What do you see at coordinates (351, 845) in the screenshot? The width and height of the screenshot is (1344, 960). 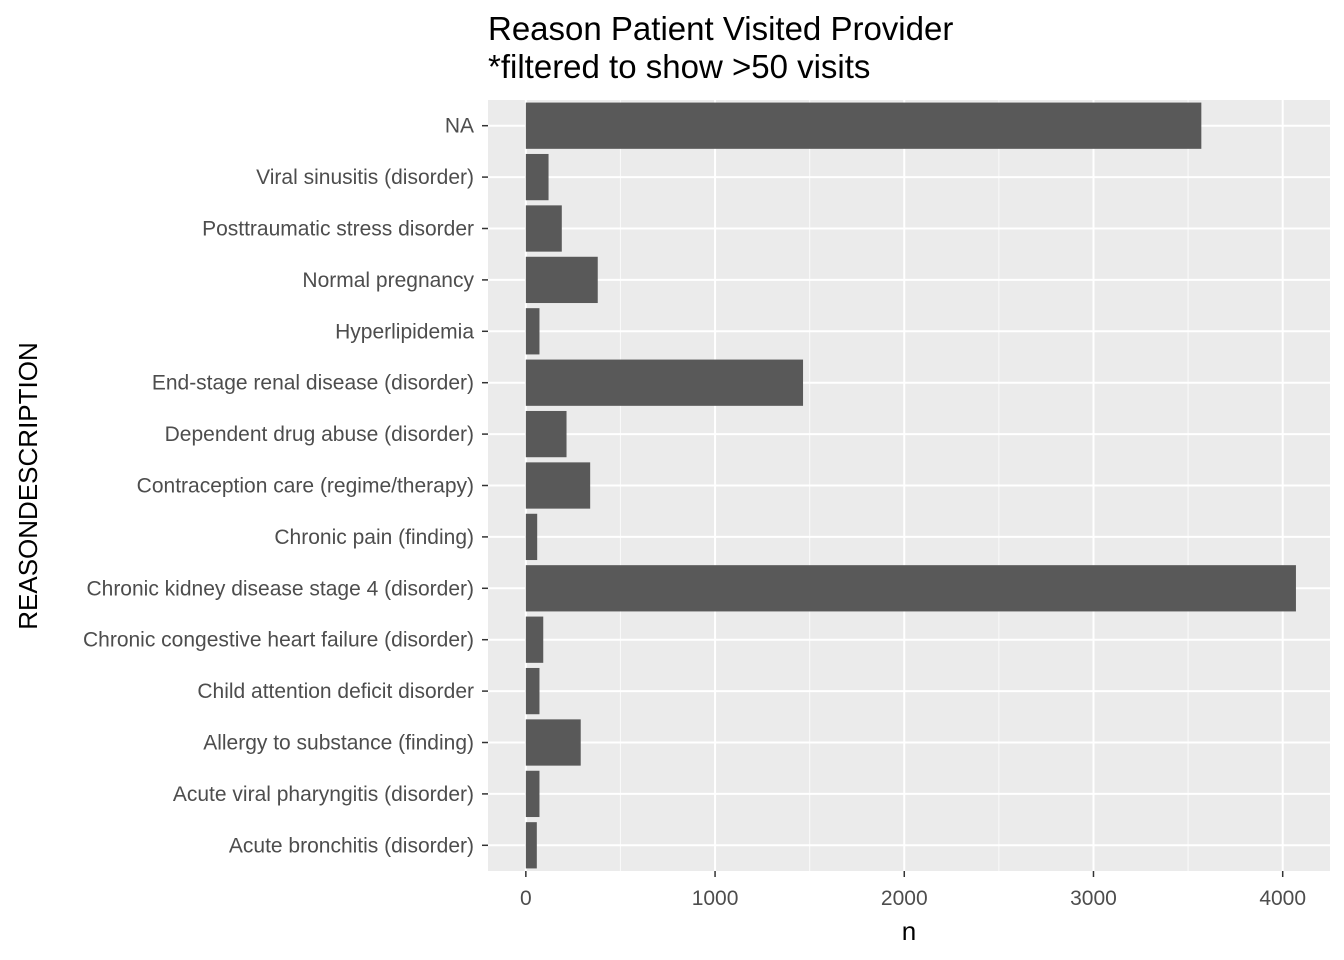 I see `y-tick-label: Acute bronchitis (disorder)` at bounding box center [351, 845].